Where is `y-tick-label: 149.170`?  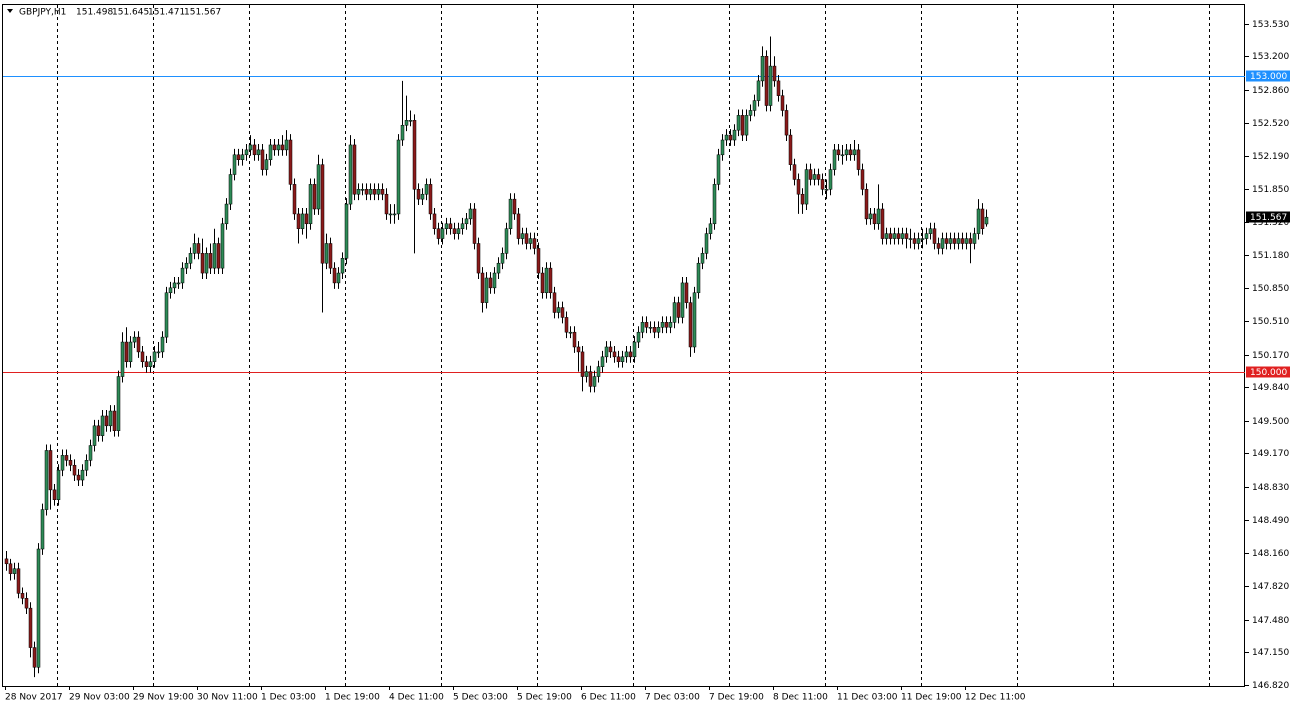 y-tick-label: 149.170 is located at coordinates (1270, 454).